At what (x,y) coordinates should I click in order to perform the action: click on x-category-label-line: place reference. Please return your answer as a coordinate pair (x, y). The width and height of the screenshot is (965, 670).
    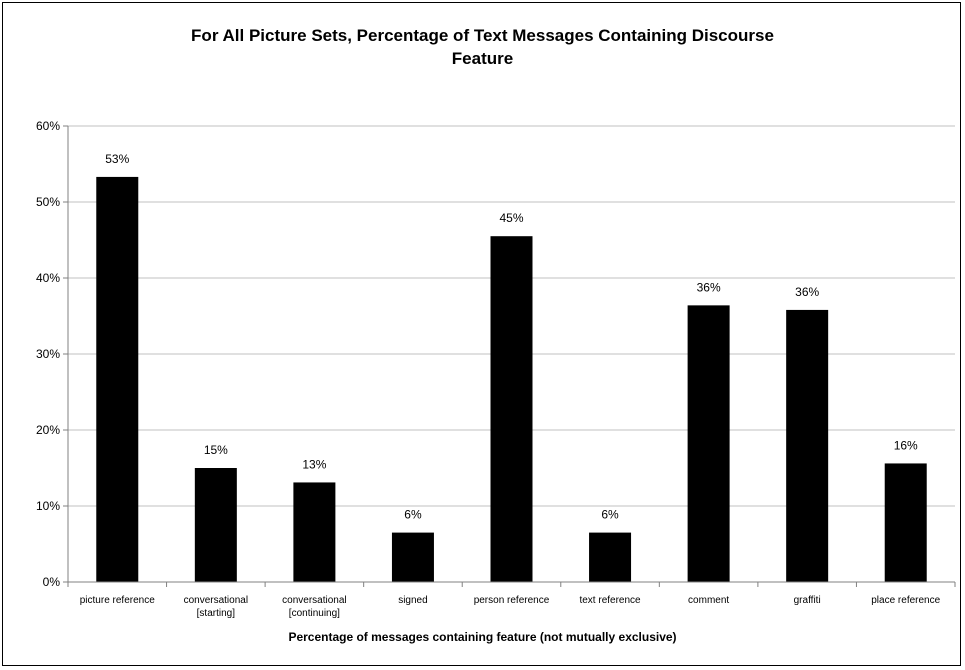
    Looking at the image, I should click on (905, 600).